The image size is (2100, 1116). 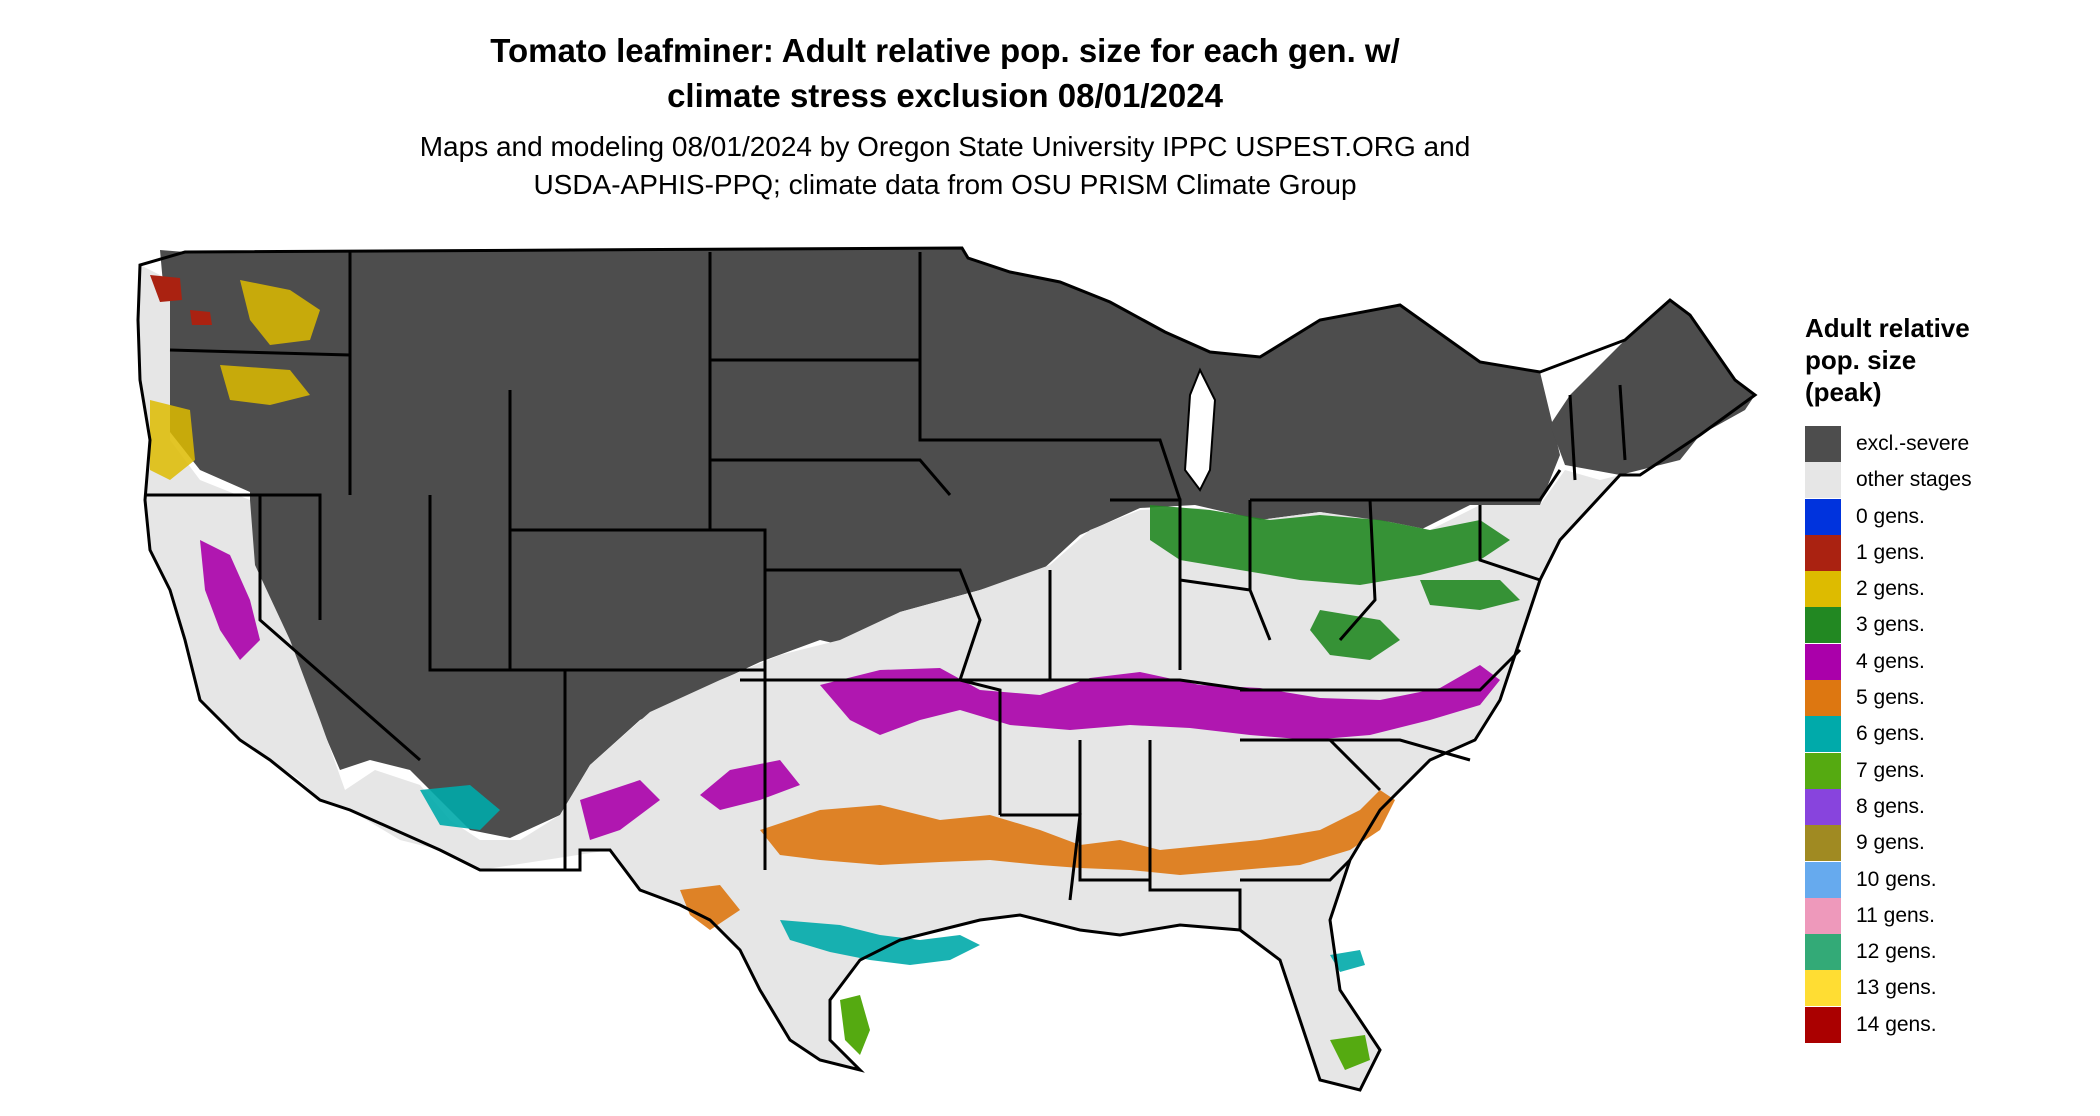 What do you see at coordinates (1890, 552) in the screenshot?
I see `legend-label: 1 gens.` at bounding box center [1890, 552].